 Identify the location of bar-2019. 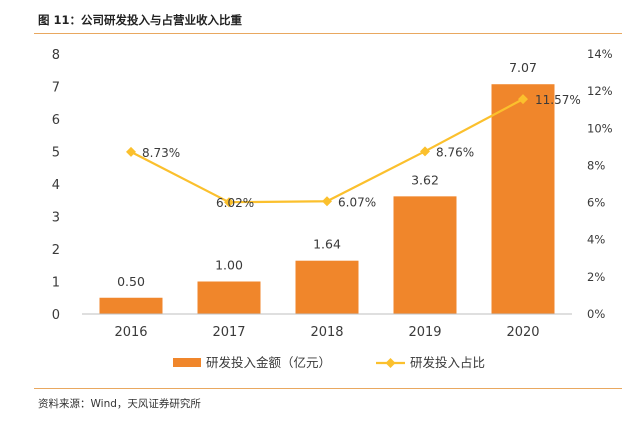
(425, 255).